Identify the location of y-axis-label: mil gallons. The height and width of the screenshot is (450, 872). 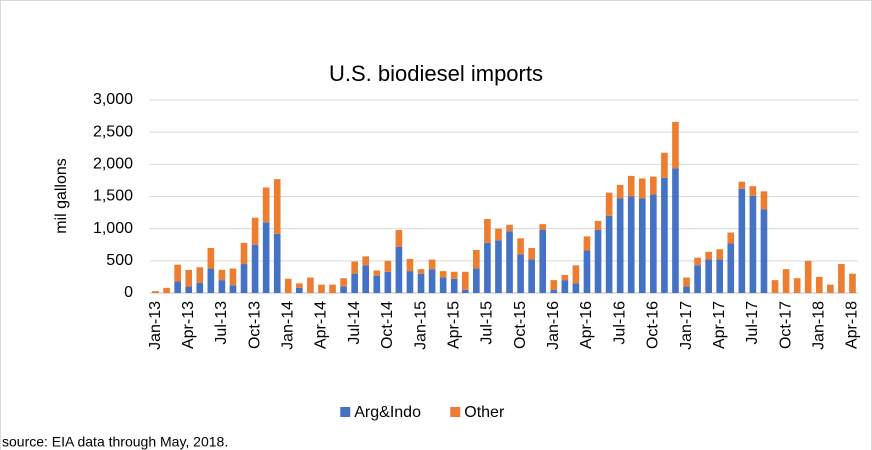
(61, 196).